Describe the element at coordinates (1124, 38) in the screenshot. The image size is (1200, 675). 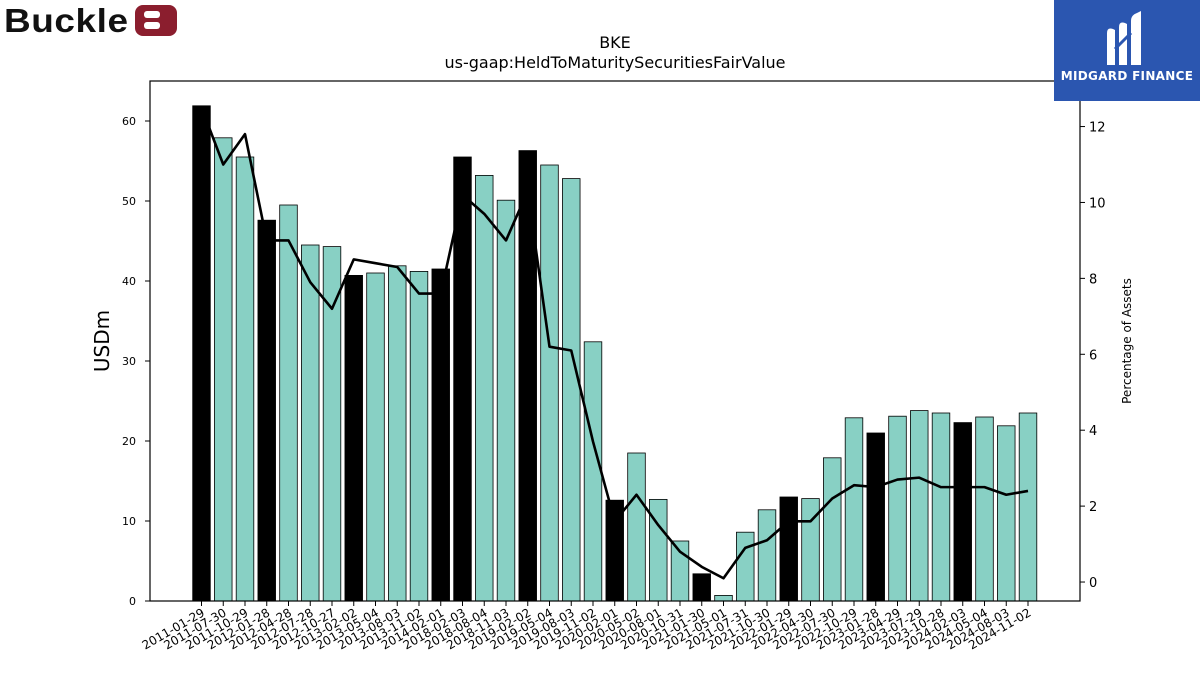
I see `midgard-mark-icon` at that location.